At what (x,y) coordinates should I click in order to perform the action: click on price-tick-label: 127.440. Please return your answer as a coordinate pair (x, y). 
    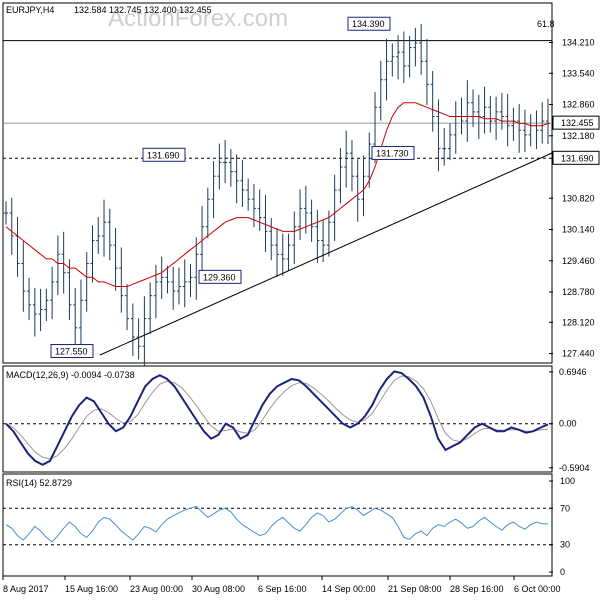
    Looking at the image, I should click on (578, 354).